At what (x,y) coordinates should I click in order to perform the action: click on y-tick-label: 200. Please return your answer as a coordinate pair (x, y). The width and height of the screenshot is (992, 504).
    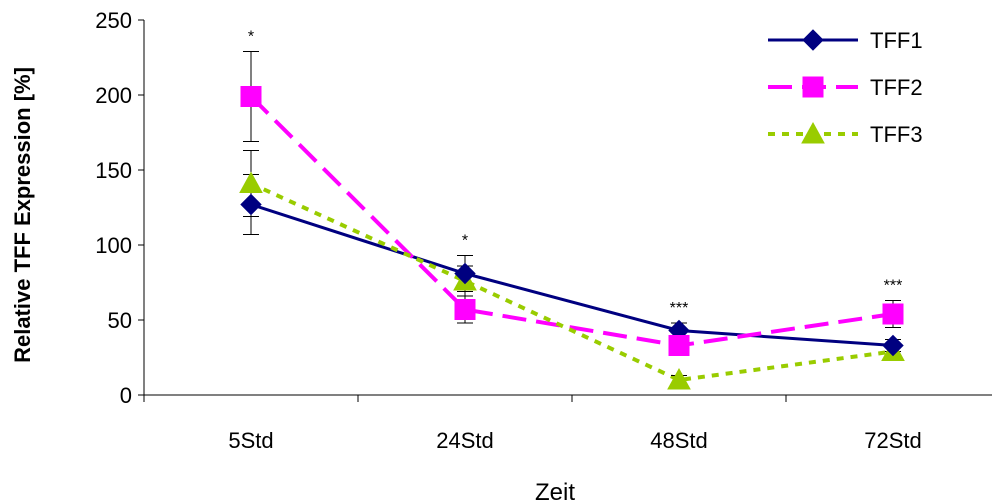
    Looking at the image, I should click on (113, 95).